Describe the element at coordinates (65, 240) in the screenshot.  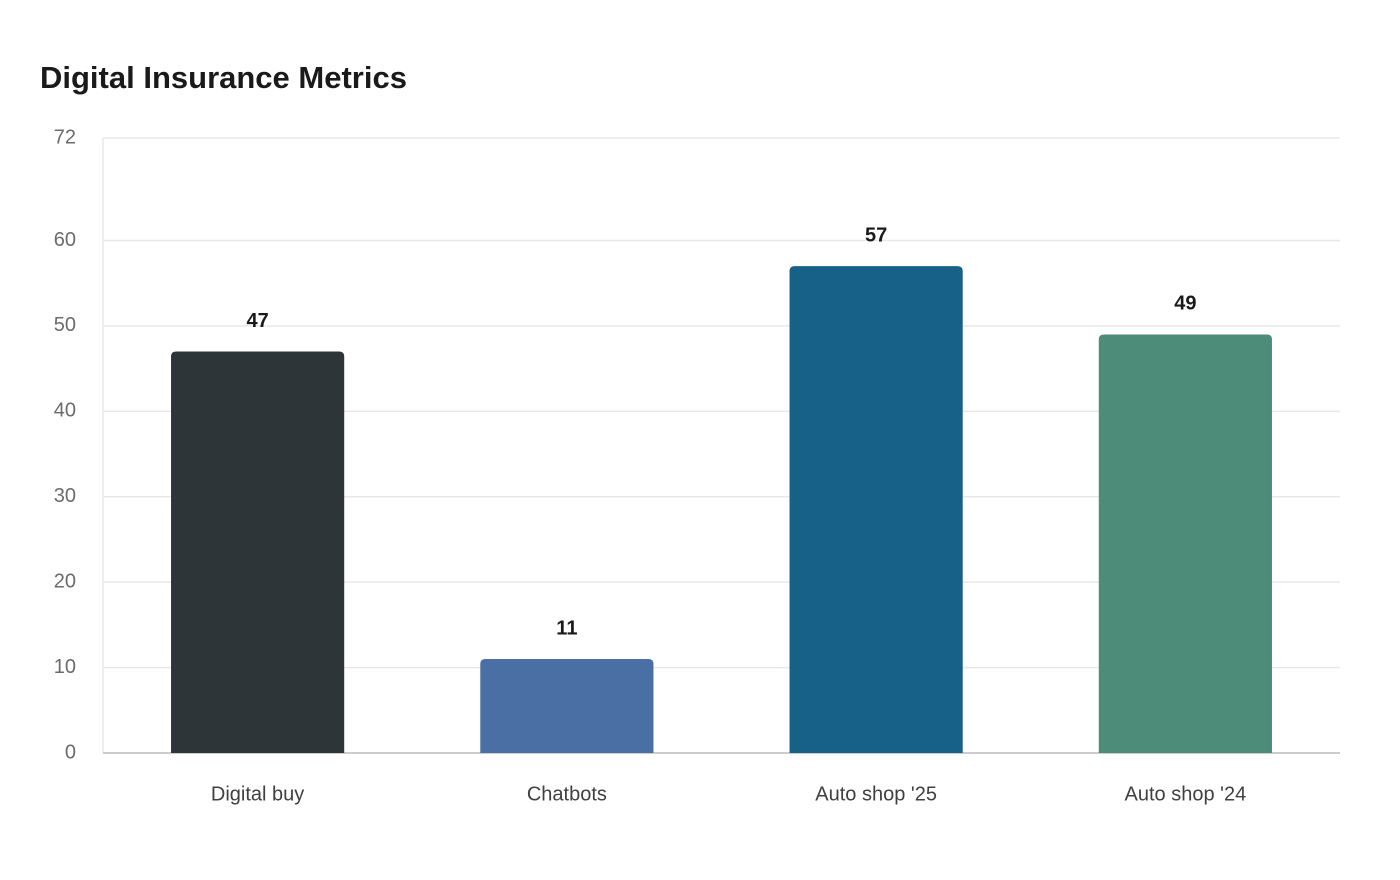
I see `y-tick-label-60: 60` at that location.